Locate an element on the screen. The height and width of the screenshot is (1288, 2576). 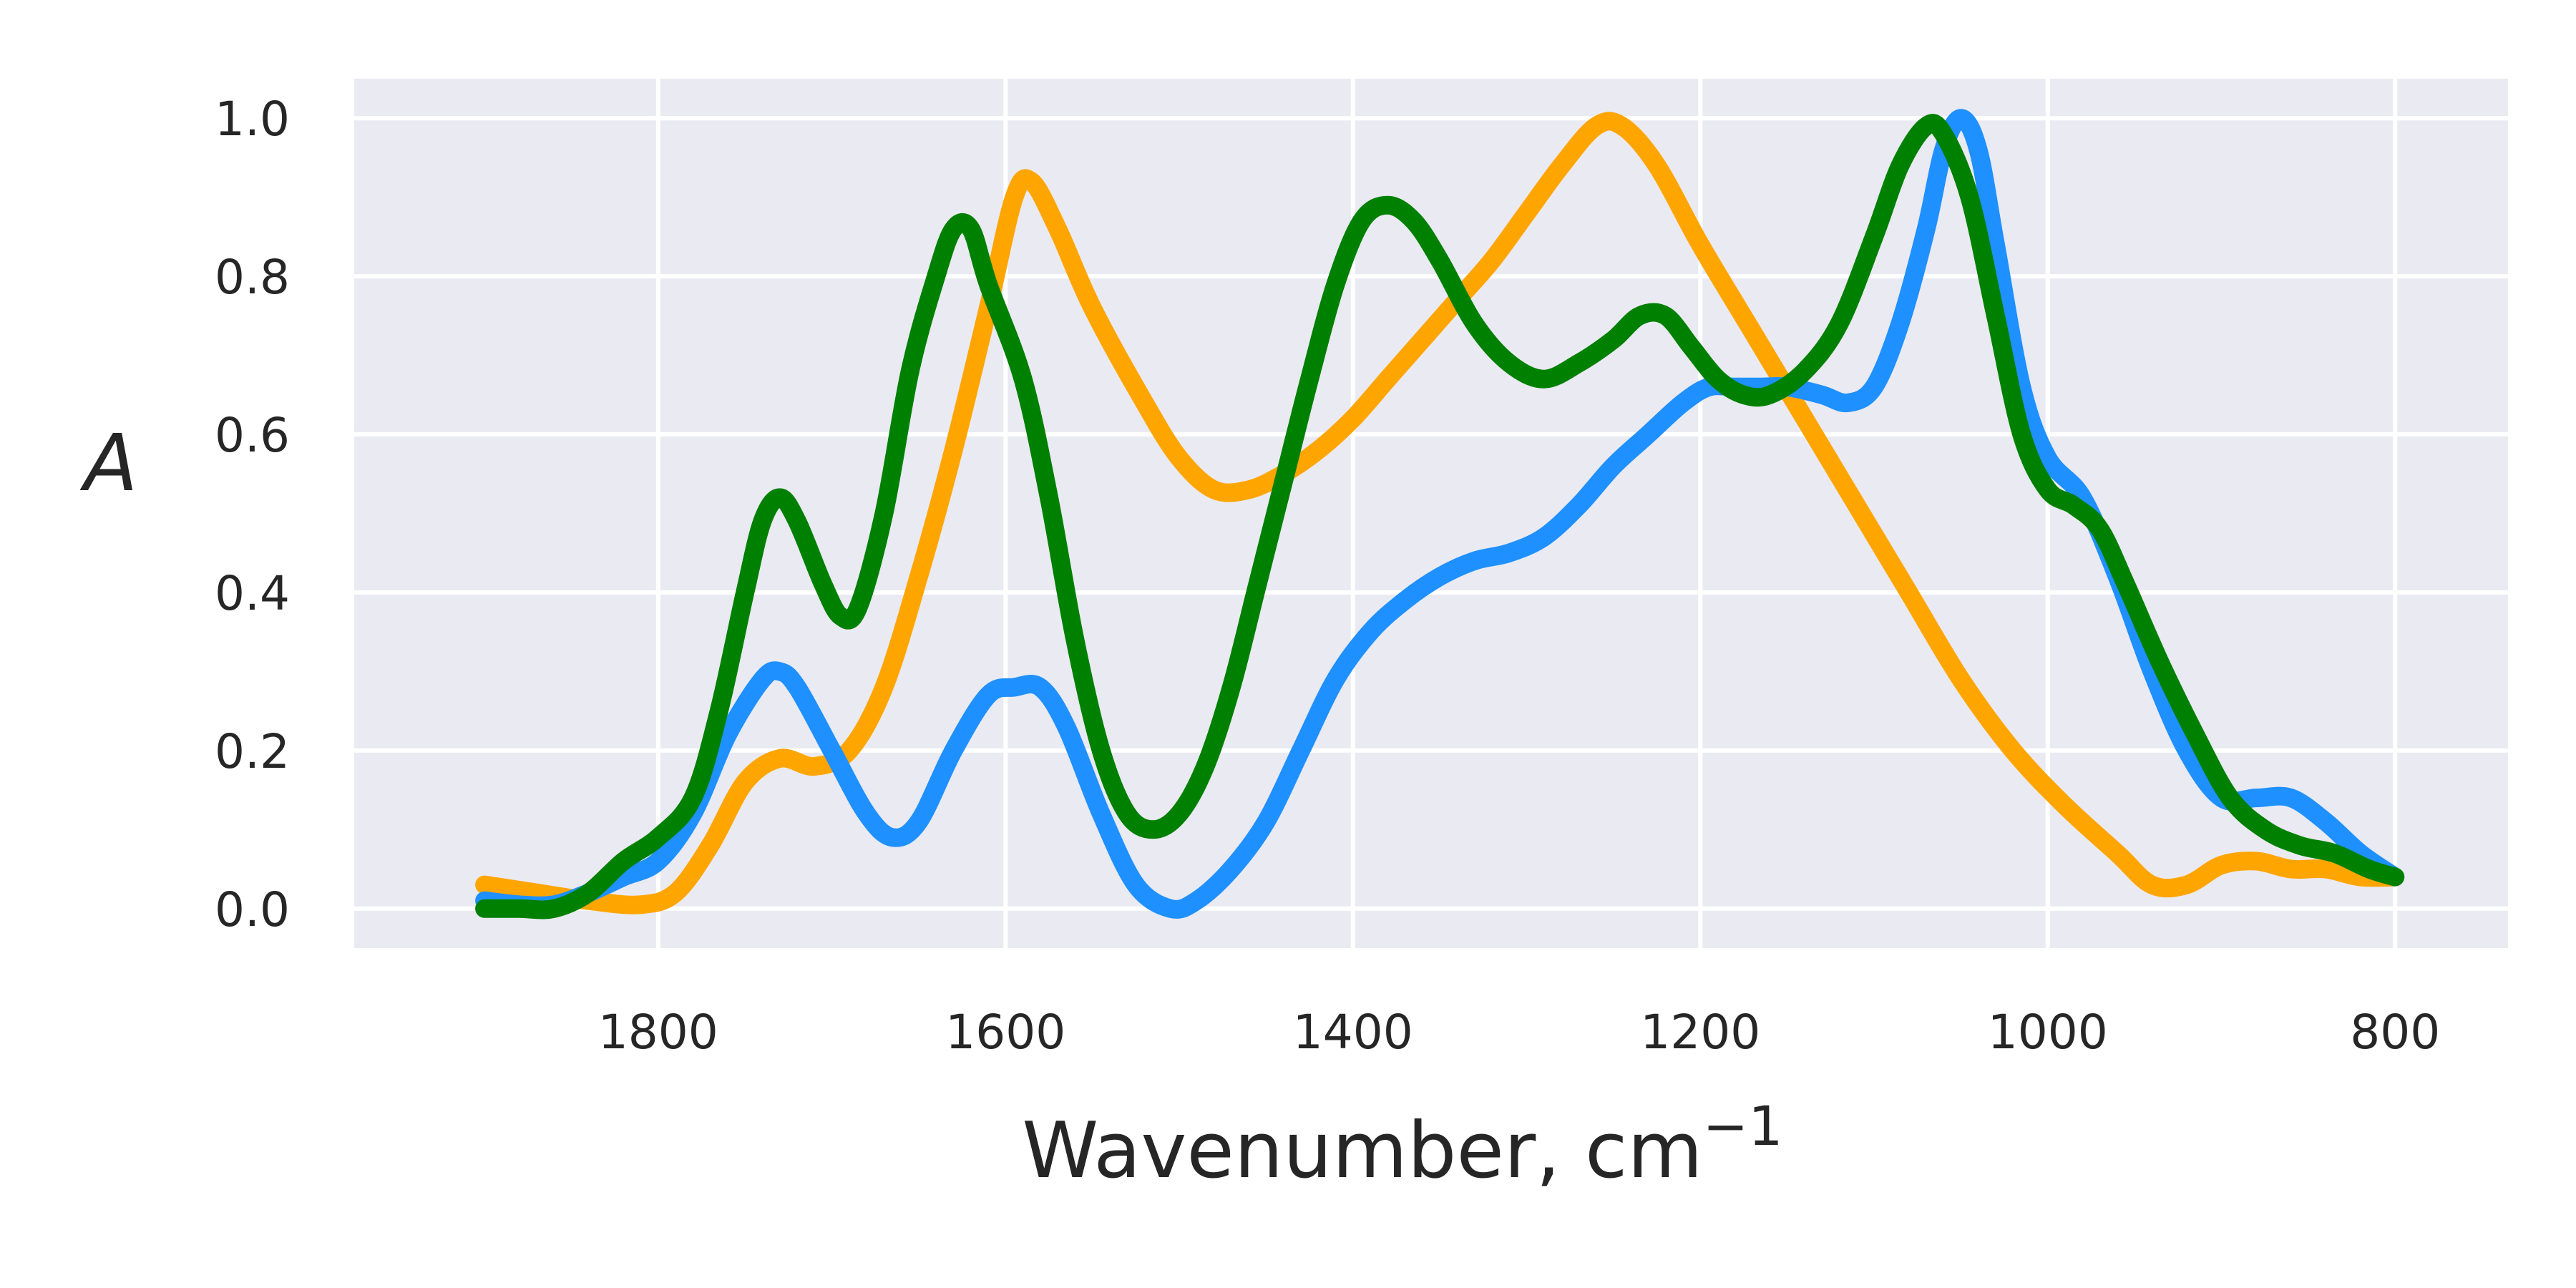
x-axis-label: Wavenumber, cm−1 is located at coordinates (1402, 1145).